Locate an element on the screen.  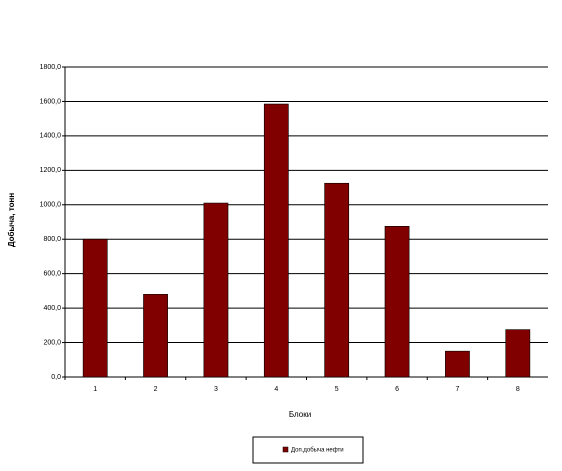
y-tick-label: 200,0 is located at coordinates (52, 342).